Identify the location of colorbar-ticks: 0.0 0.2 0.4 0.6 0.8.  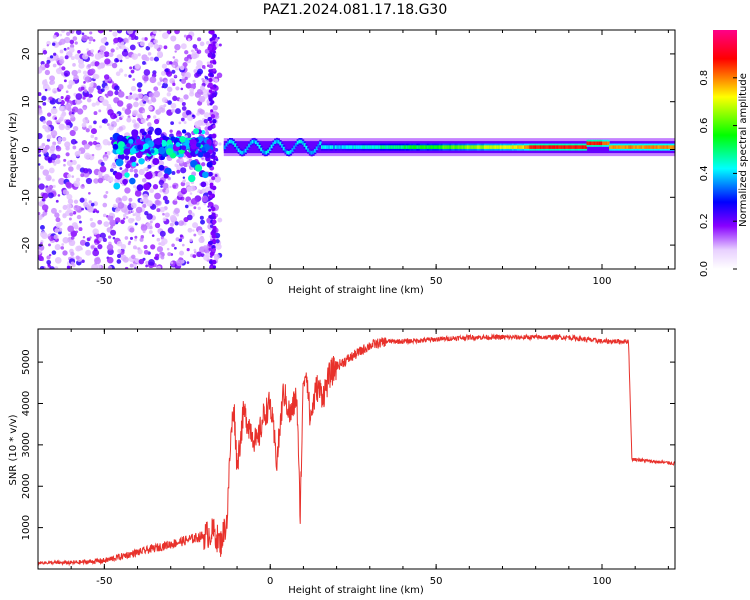
(718, 173).